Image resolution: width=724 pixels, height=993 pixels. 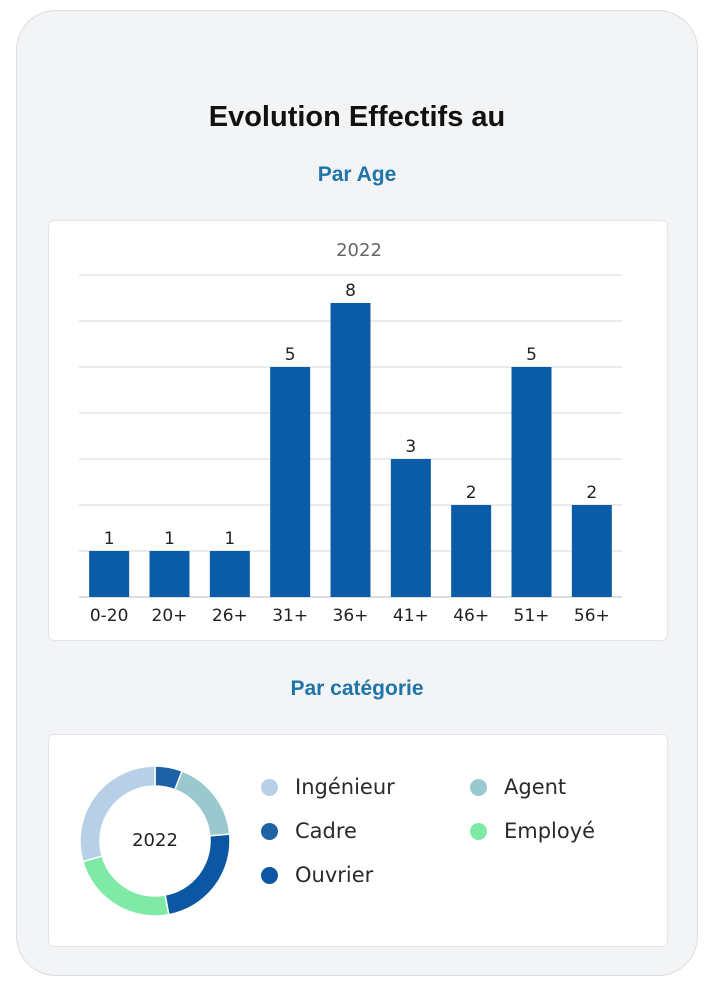 What do you see at coordinates (345, 787) in the screenshot?
I see `legend-label: Ingénieur` at bounding box center [345, 787].